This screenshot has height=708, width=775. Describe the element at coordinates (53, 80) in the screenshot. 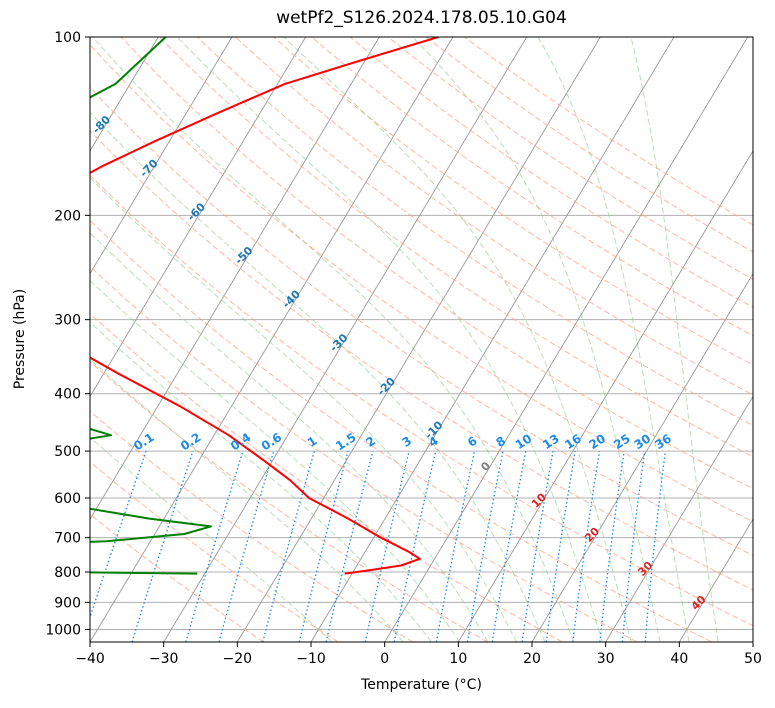

I see `isotherm-label: -90` at that location.